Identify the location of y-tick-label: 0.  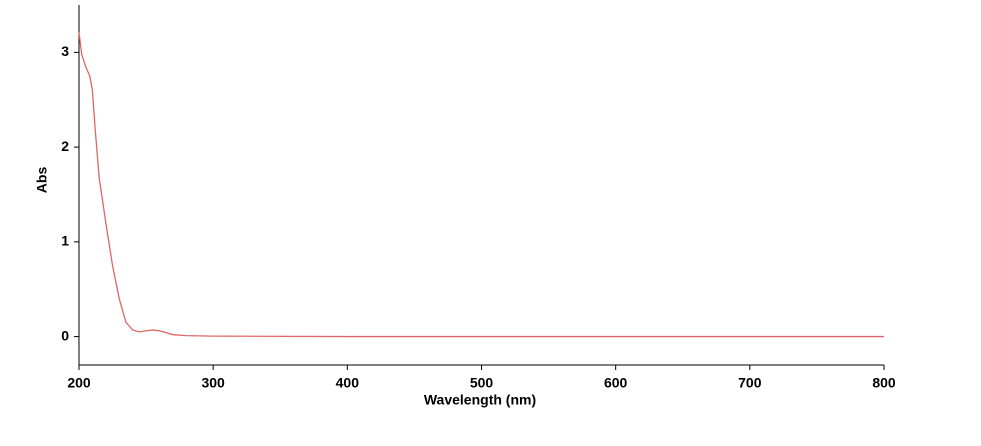
(65, 335).